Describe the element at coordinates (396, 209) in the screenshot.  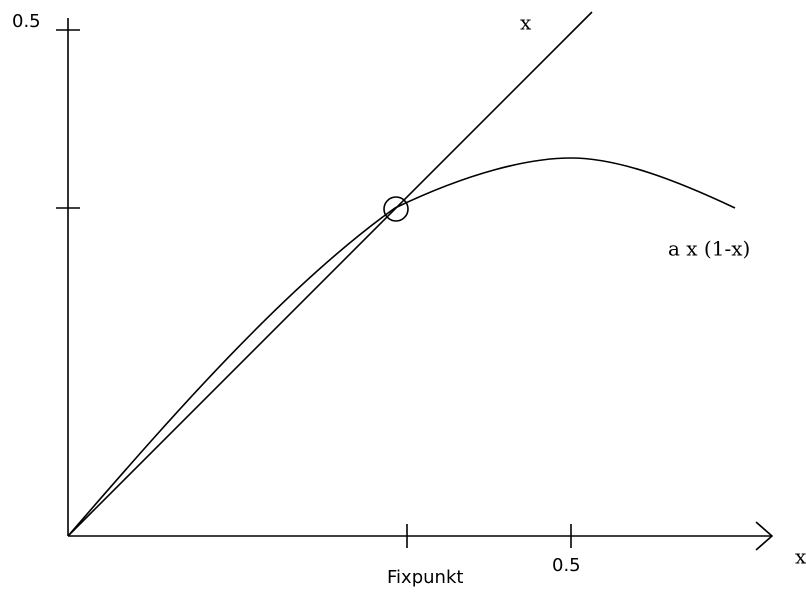
I see `fixpoint-marker` at that location.